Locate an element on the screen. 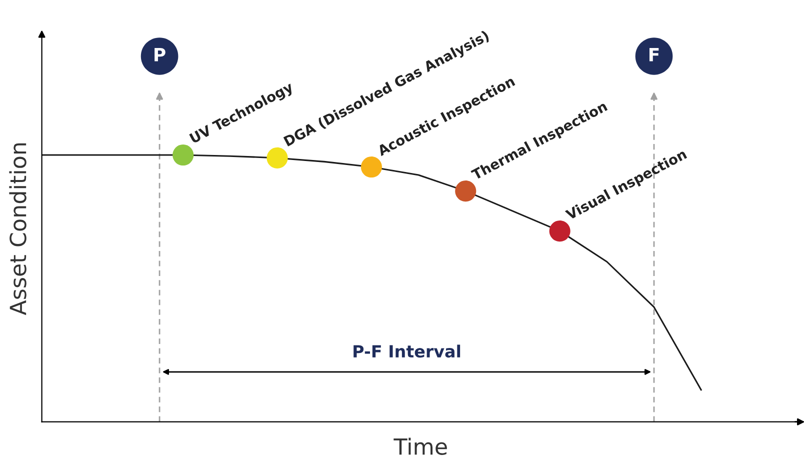 Image resolution: width=804 pixels, height=460 pixels. annotation: P-F Interval is located at coordinates (407, 351).